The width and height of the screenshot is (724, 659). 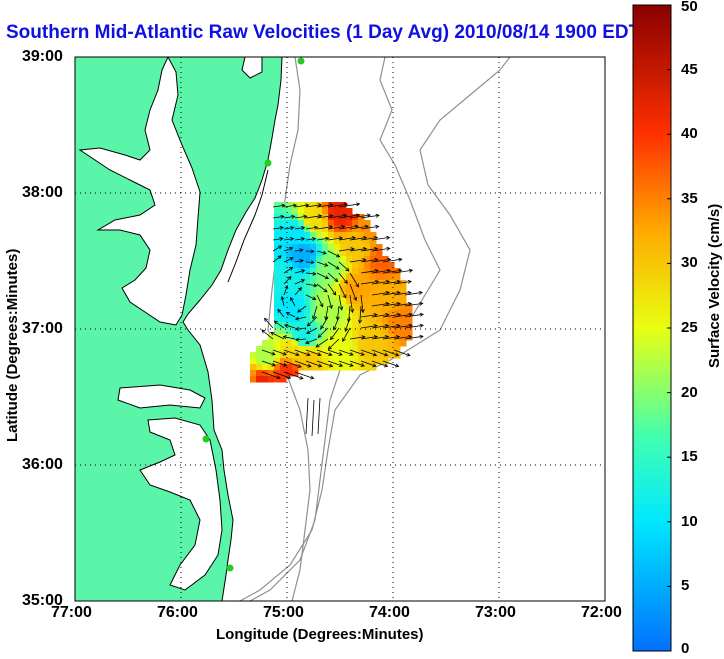 What do you see at coordinates (689, 263) in the screenshot?
I see `colorbar-tick-label: 30` at bounding box center [689, 263].